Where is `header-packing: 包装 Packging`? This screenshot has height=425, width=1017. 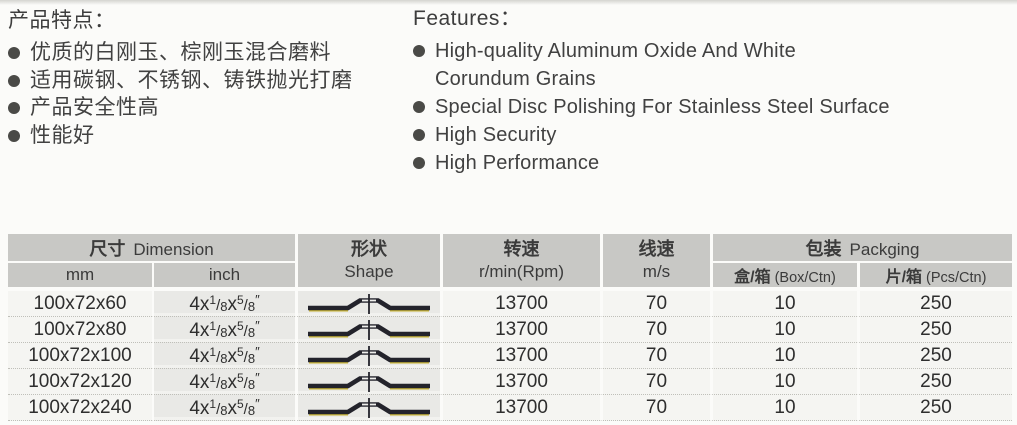 header-packing: 包装 Packging is located at coordinates (861, 248).